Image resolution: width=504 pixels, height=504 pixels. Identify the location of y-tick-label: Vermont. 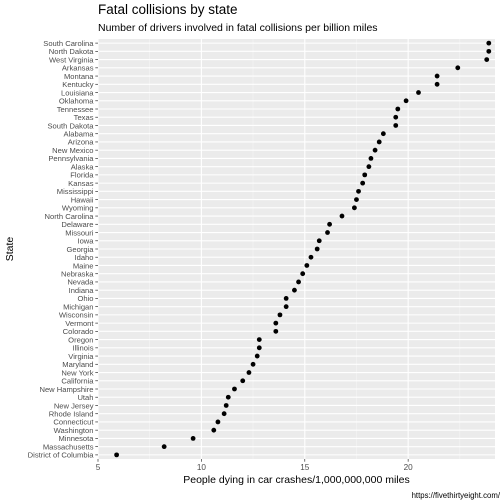
(79, 323).